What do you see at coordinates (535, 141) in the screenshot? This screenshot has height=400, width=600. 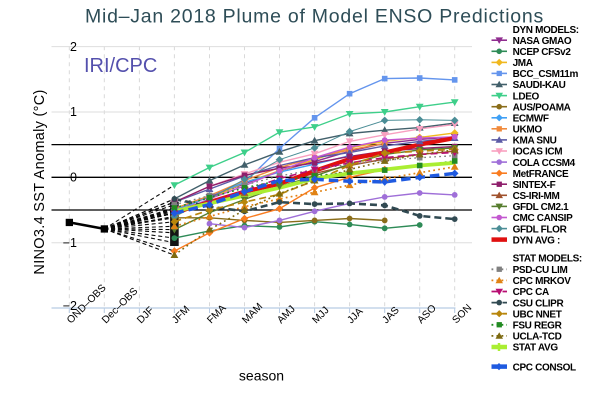 I see `svg-text: KMA SNU` at bounding box center [535, 141].